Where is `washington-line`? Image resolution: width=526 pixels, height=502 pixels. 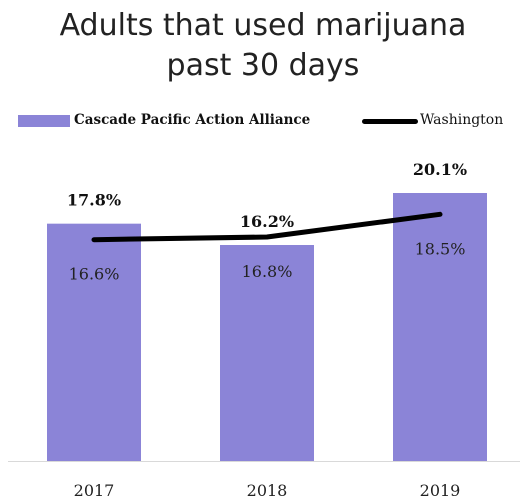
washington-line is located at coordinates (267, 227).